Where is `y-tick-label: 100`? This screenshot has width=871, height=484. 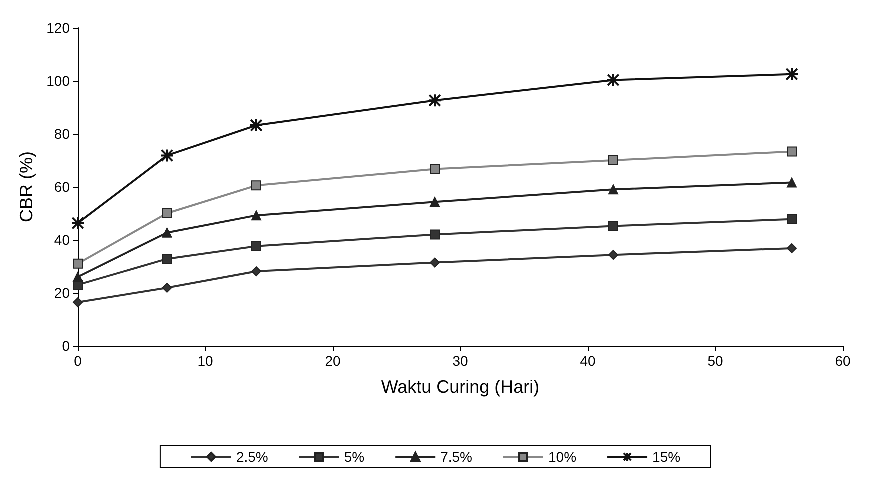
y-tick-label: 100 is located at coordinates (58, 81).